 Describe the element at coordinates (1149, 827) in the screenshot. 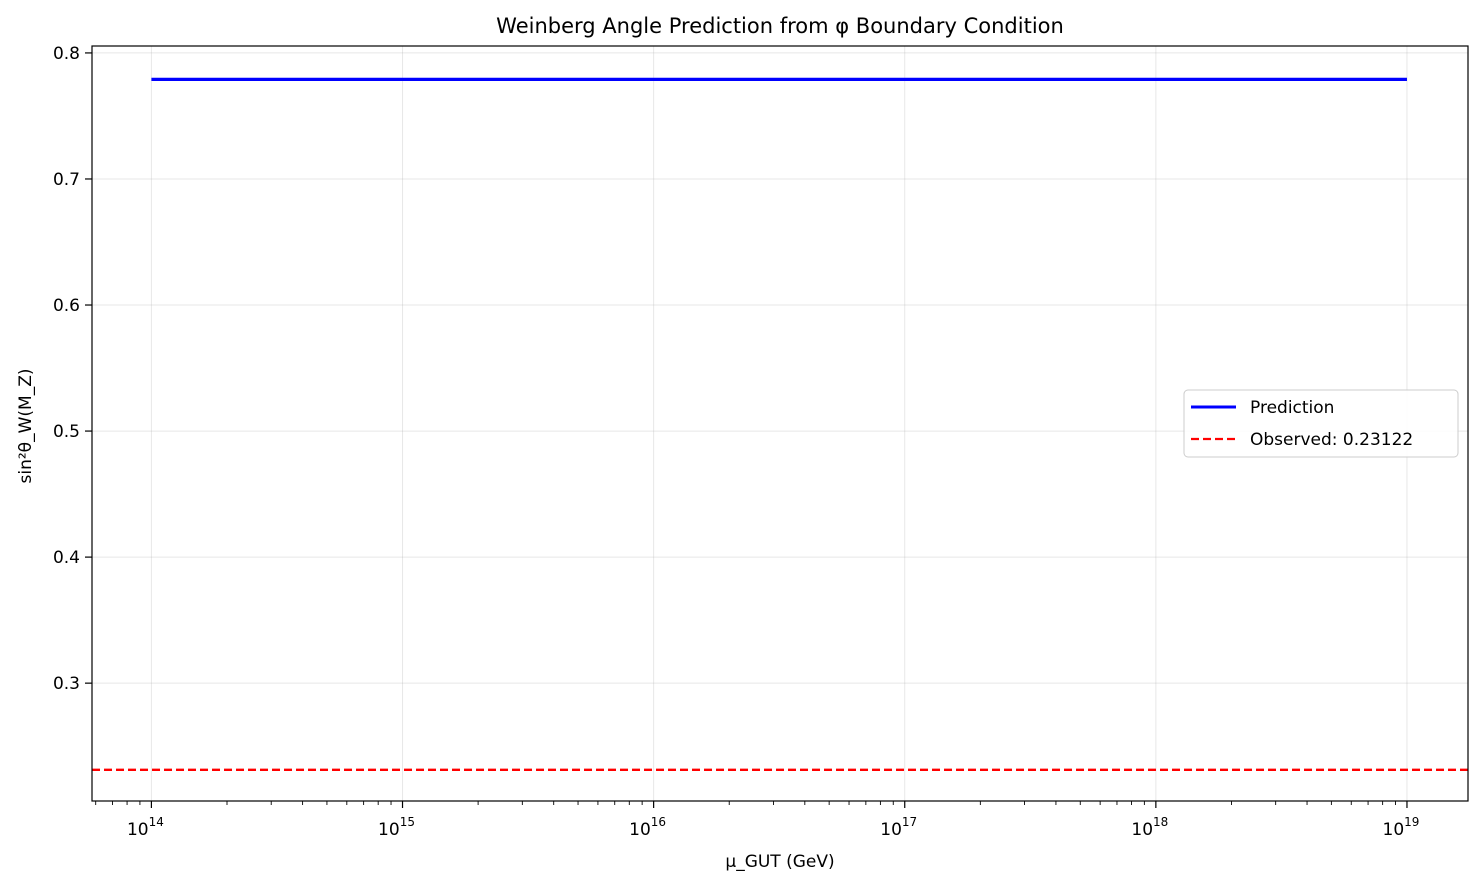

I see `x-tick-label: 1018` at that location.